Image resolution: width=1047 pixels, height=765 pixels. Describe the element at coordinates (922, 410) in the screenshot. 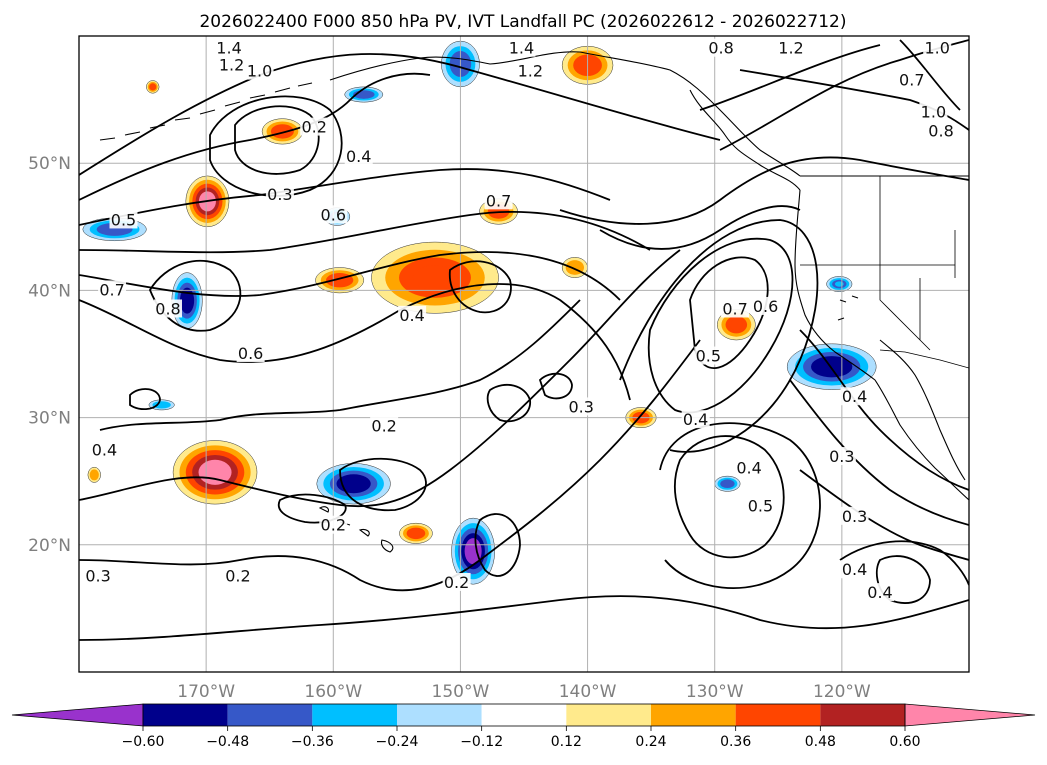

I see `baja-coast` at that location.